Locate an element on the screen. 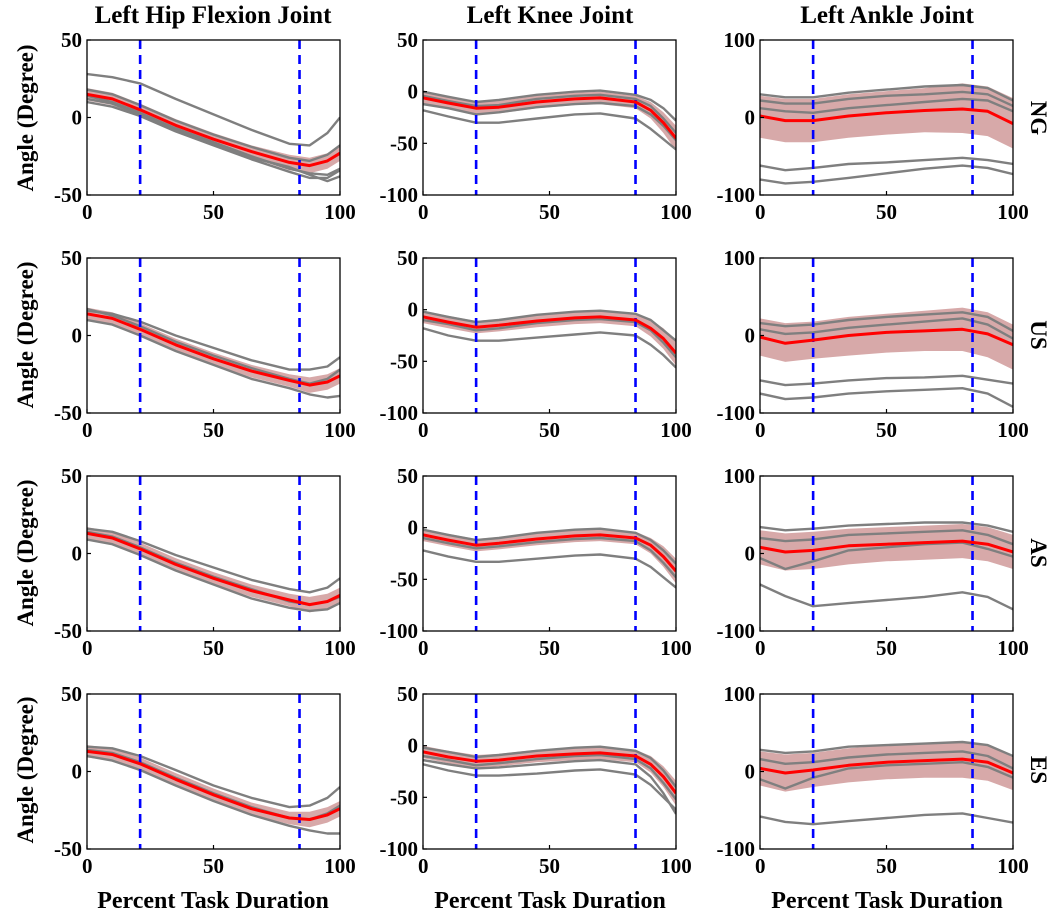 Image resolution: width=1053 pixels, height=922 pixels. axes-box is located at coordinates (549, 553).